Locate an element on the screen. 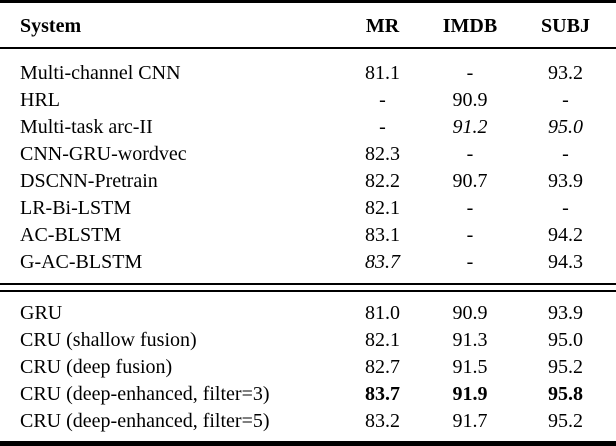  imdb-cell: 91.5 is located at coordinates (470, 367).